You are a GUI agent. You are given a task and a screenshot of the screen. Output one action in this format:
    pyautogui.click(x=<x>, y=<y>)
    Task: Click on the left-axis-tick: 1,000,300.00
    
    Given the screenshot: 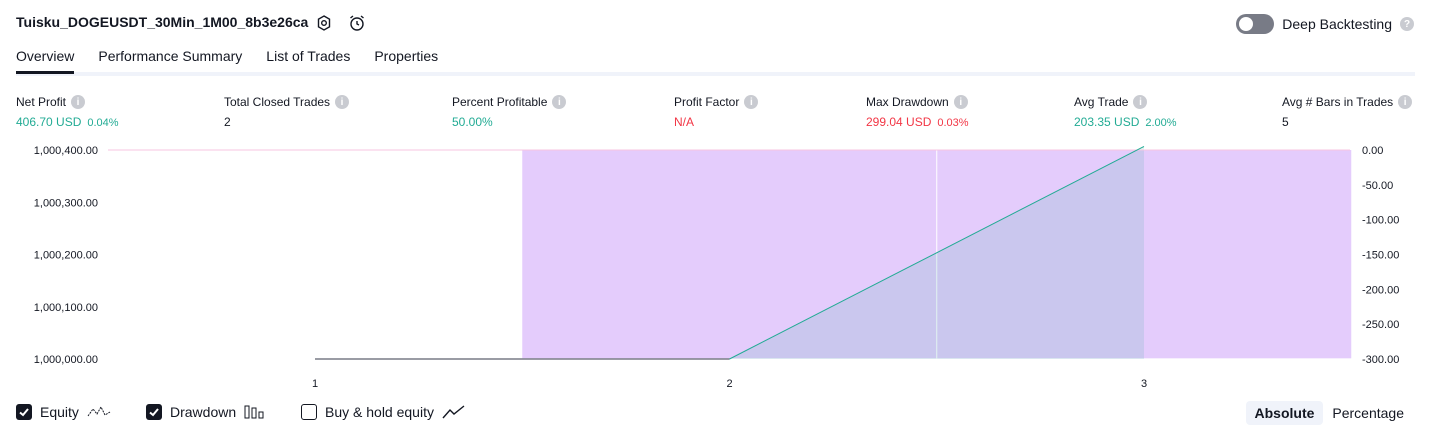 What is the action you would take?
    pyautogui.click(x=66, y=203)
    